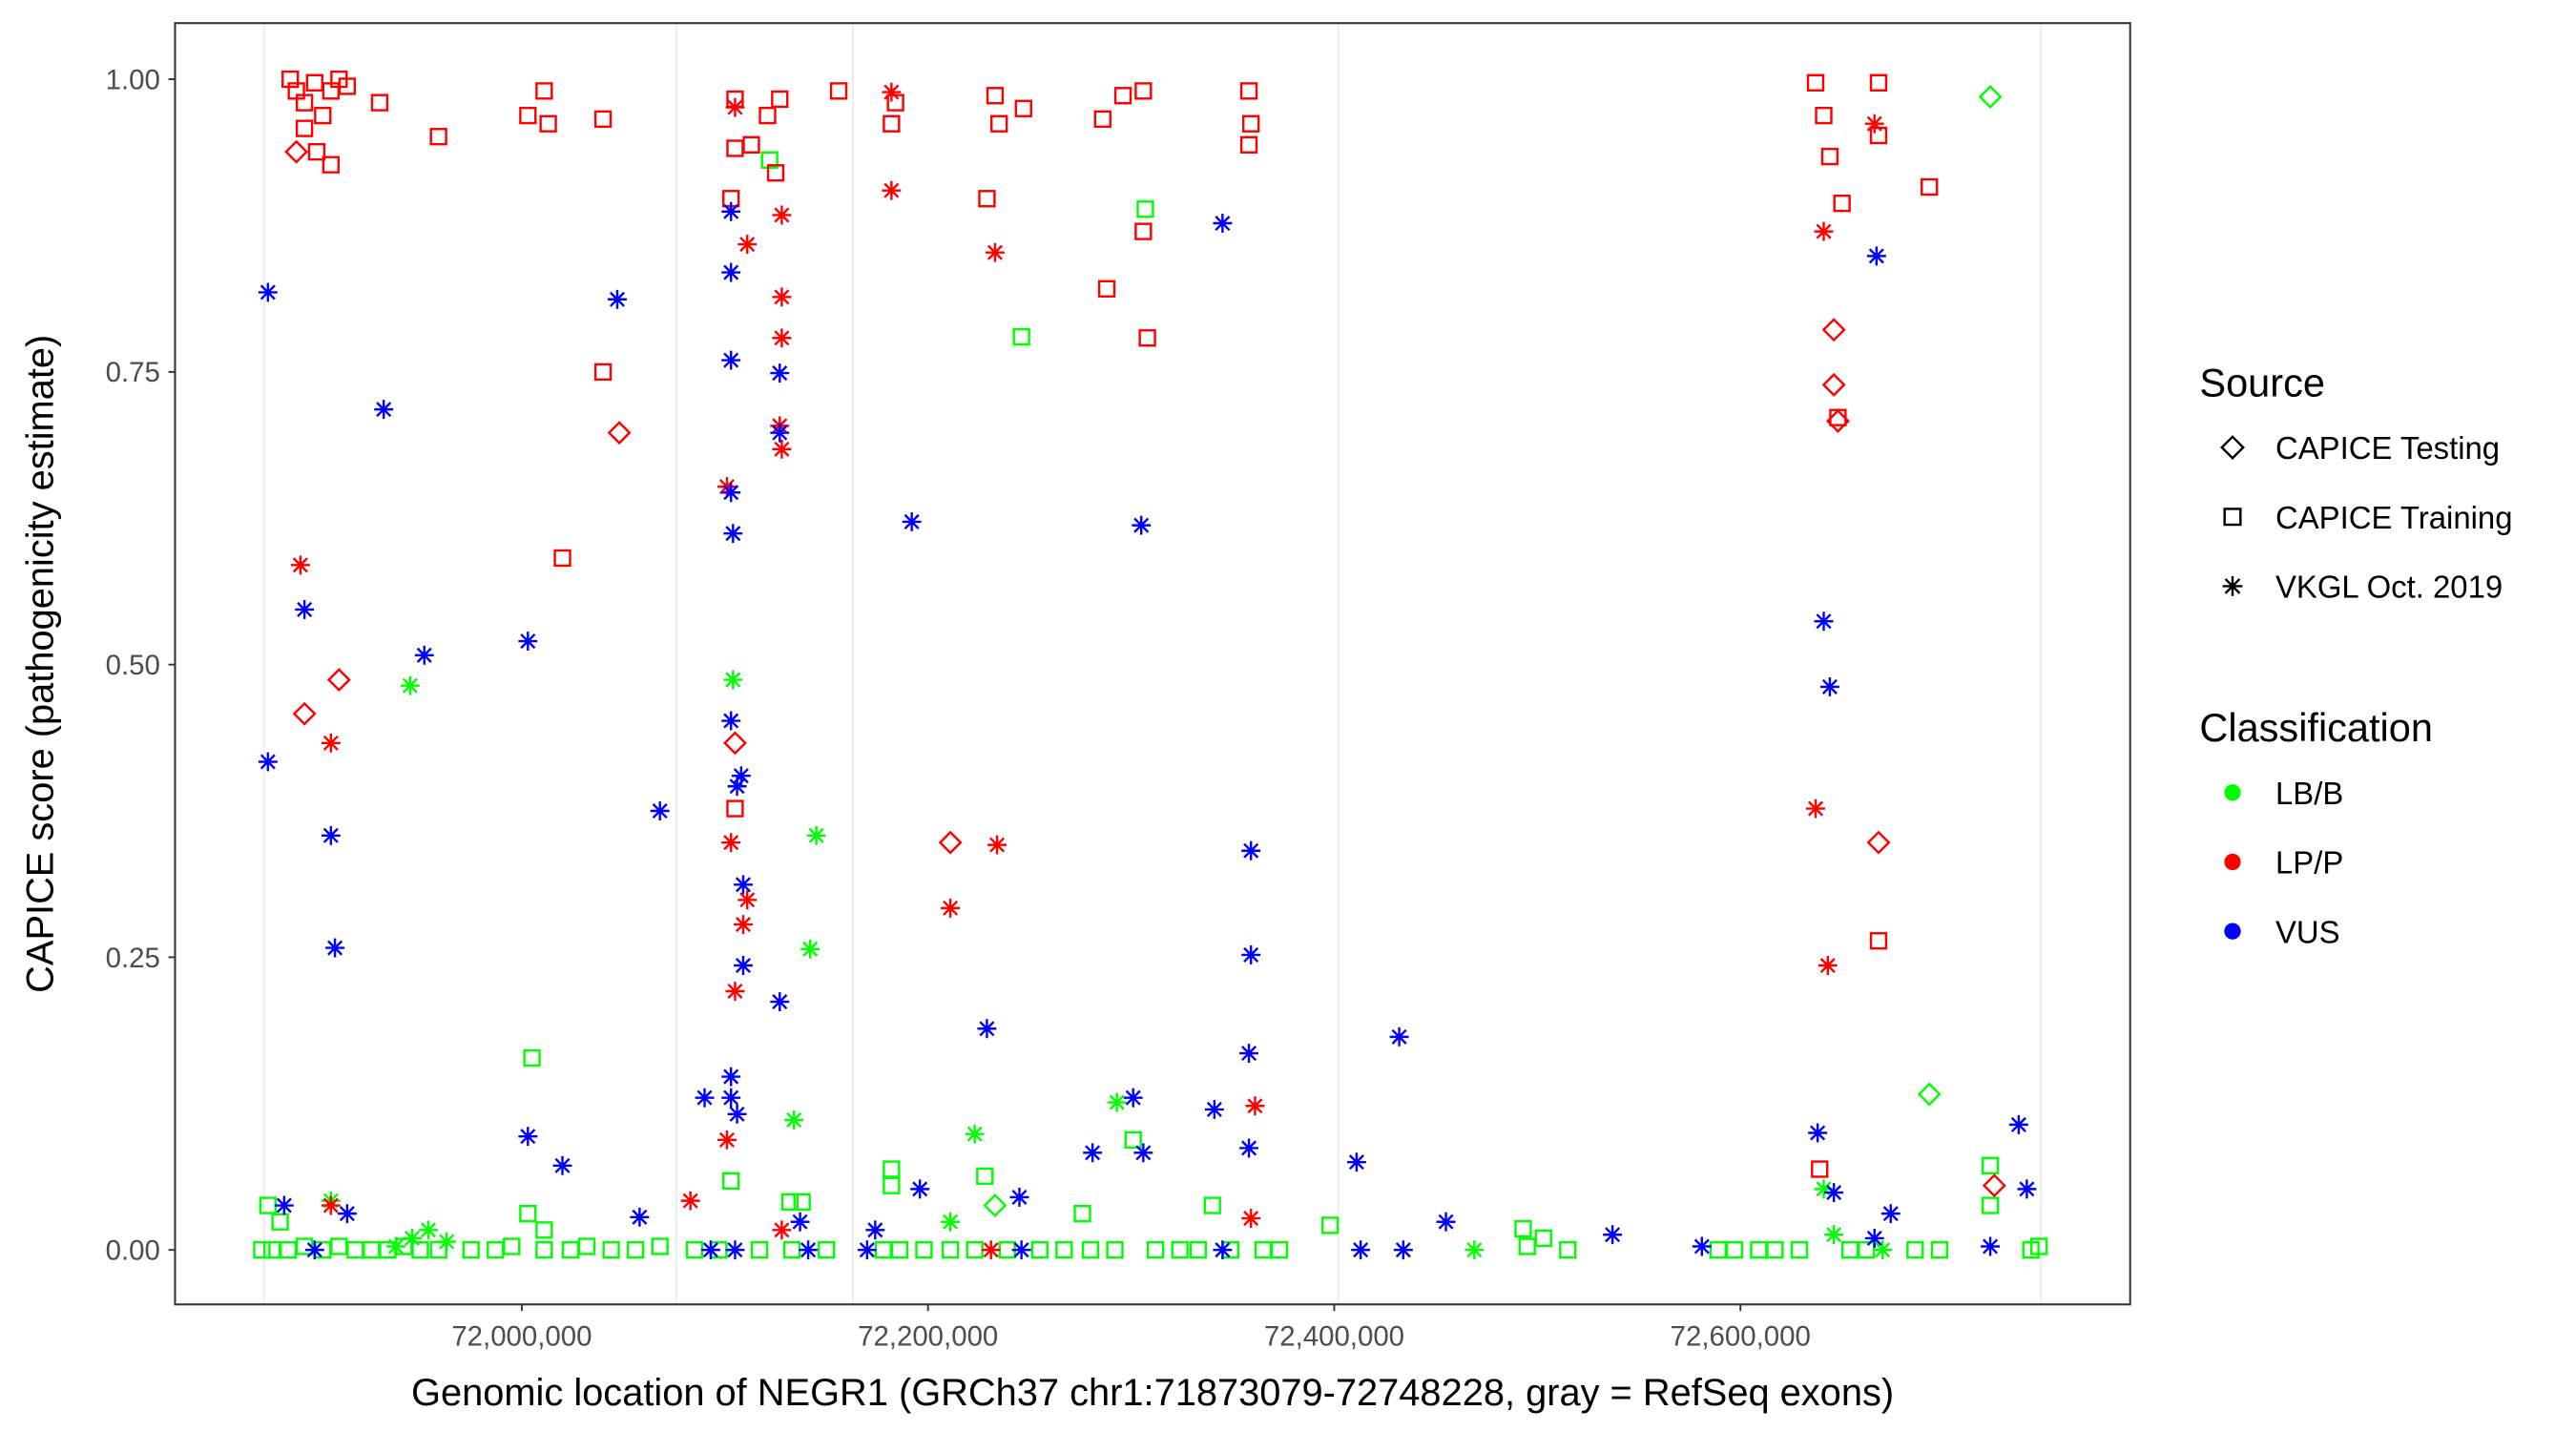  What do you see at coordinates (133, 665) in the screenshot?
I see `y-tick-label: 0.50` at bounding box center [133, 665].